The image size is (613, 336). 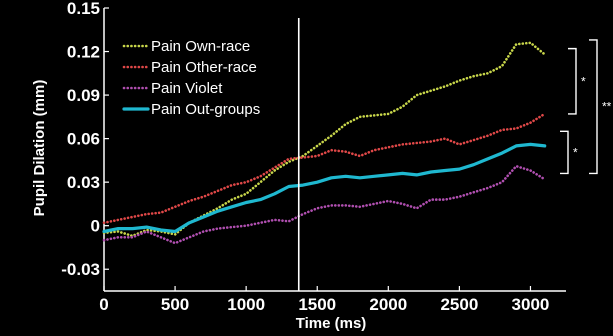 What do you see at coordinates (459, 304) in the screenshot?
I see `x-tick-label: 2500` at bounding box center [459, 304].